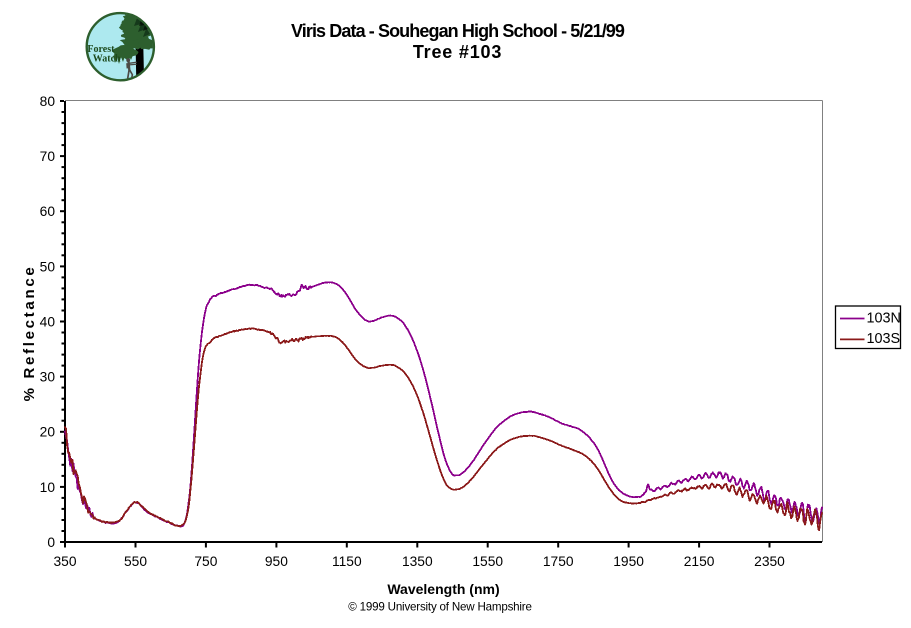  I want to click on svg-text: 20, so click(48, 432).